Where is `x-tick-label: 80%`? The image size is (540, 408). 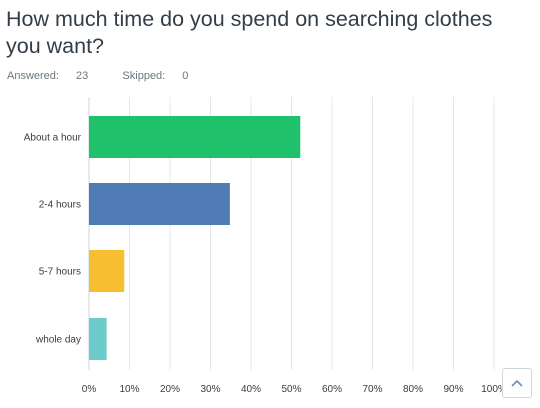 x-tick-label: 80% is located at coordinates (413, 389).